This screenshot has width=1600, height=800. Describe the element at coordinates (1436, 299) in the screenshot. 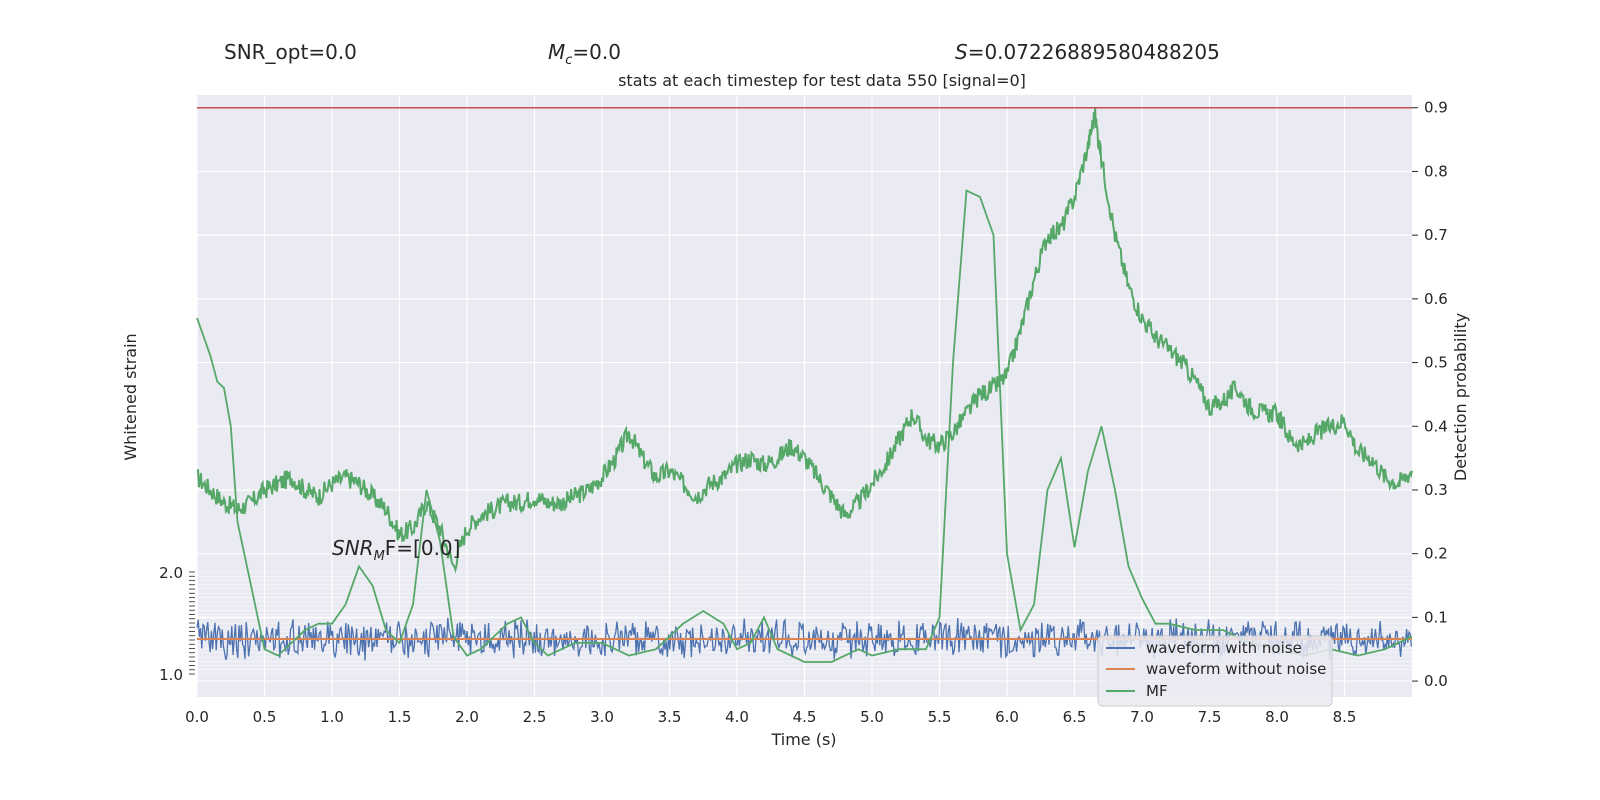

I see `y-tick-label: 0.6` at that location.